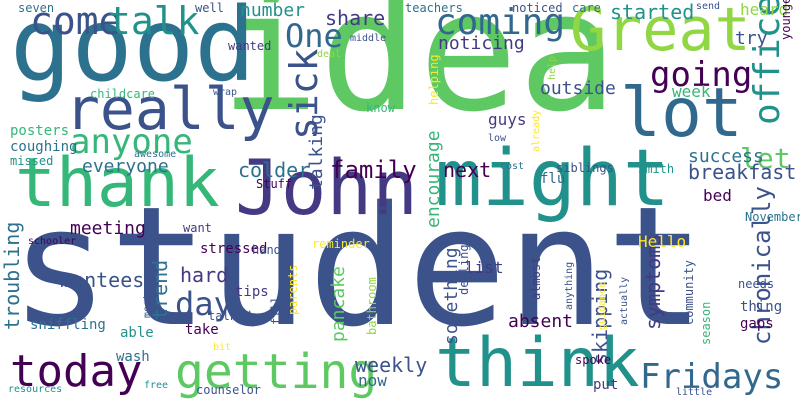 This screenshot has width=800, height=400. I want to click on word: list, so click(484, 267).